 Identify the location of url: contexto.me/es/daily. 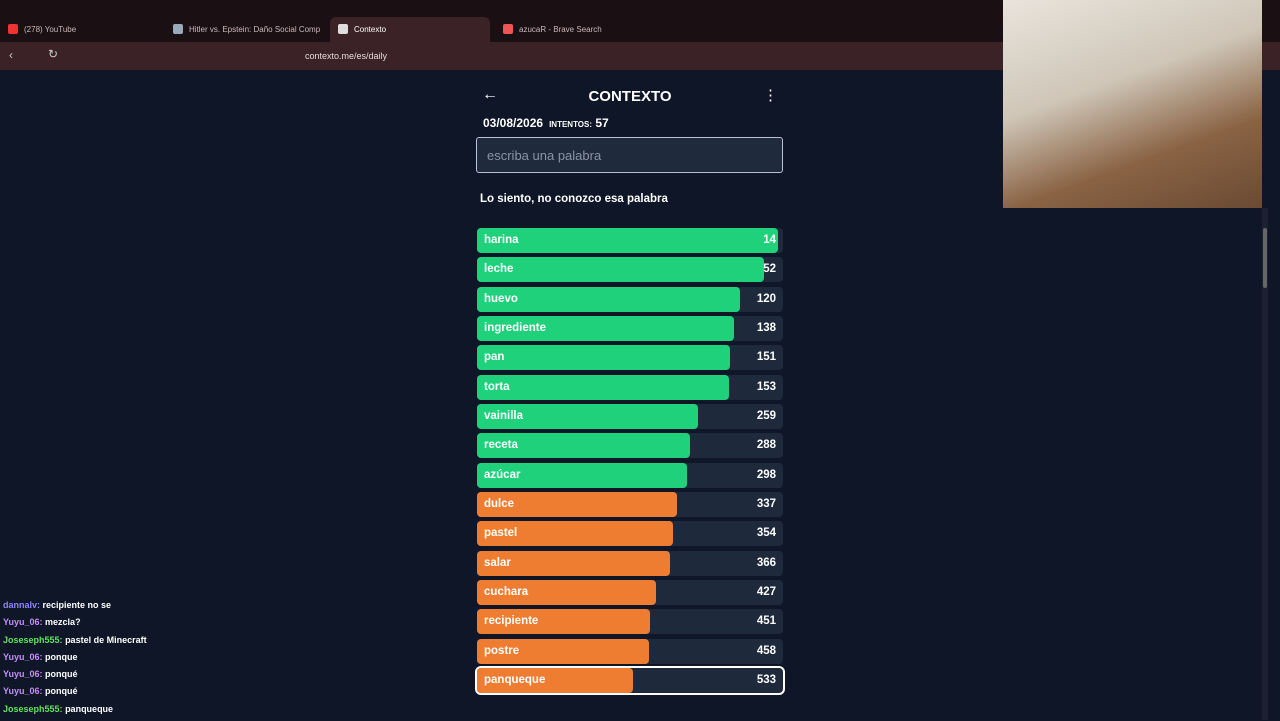
(346, 56).